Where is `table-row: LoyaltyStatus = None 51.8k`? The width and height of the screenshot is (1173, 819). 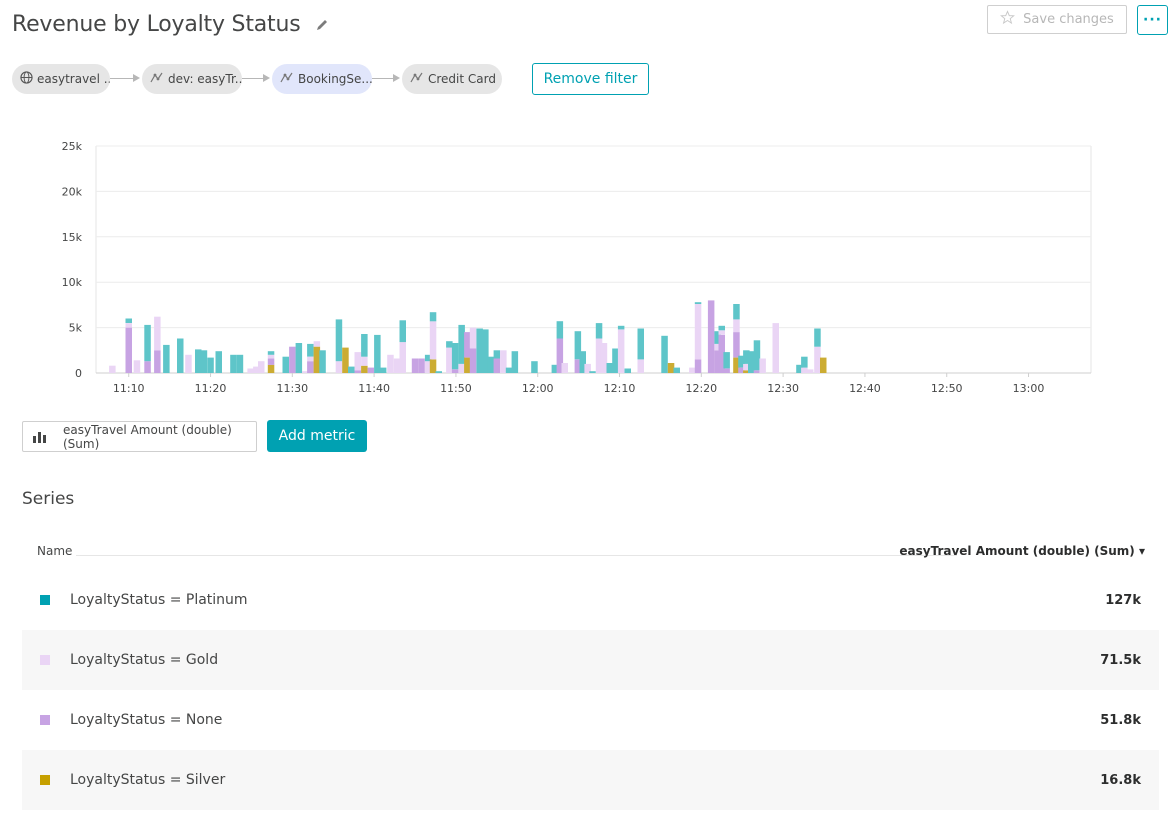 table-row: LoyaltyStatus = None 51.8k is located at coordinates (590, 720).